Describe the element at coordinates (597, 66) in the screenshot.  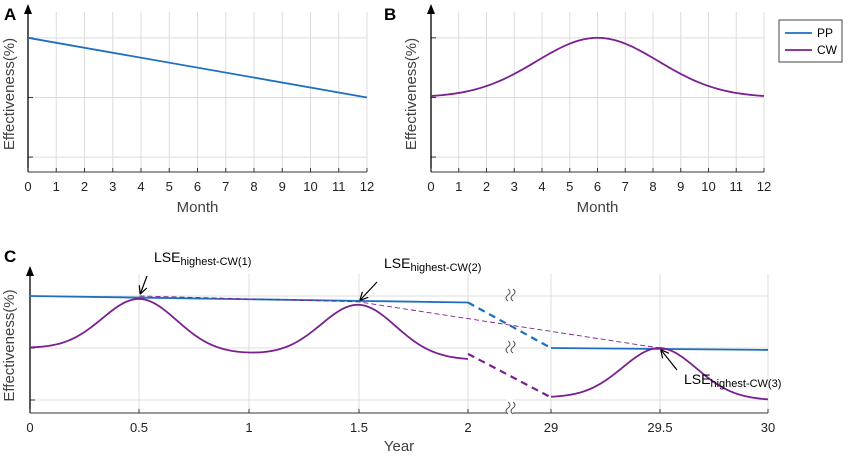
I see `cw-series-line` at that location.